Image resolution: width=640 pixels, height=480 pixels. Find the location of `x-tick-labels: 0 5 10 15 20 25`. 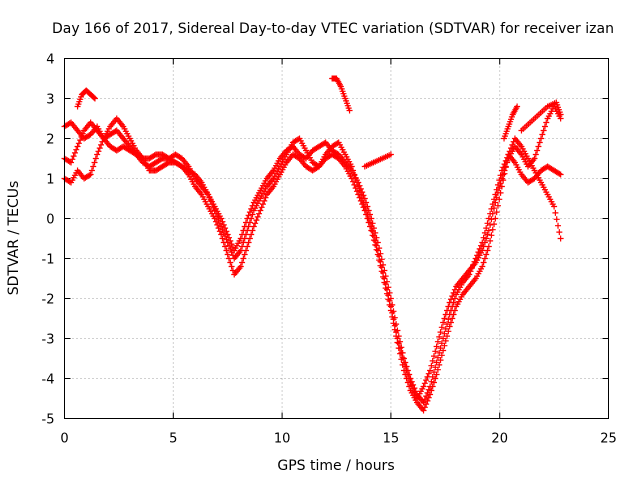

x-tick-labels: 0 5 10 15 20 25 is located at coordinates (338, 439).